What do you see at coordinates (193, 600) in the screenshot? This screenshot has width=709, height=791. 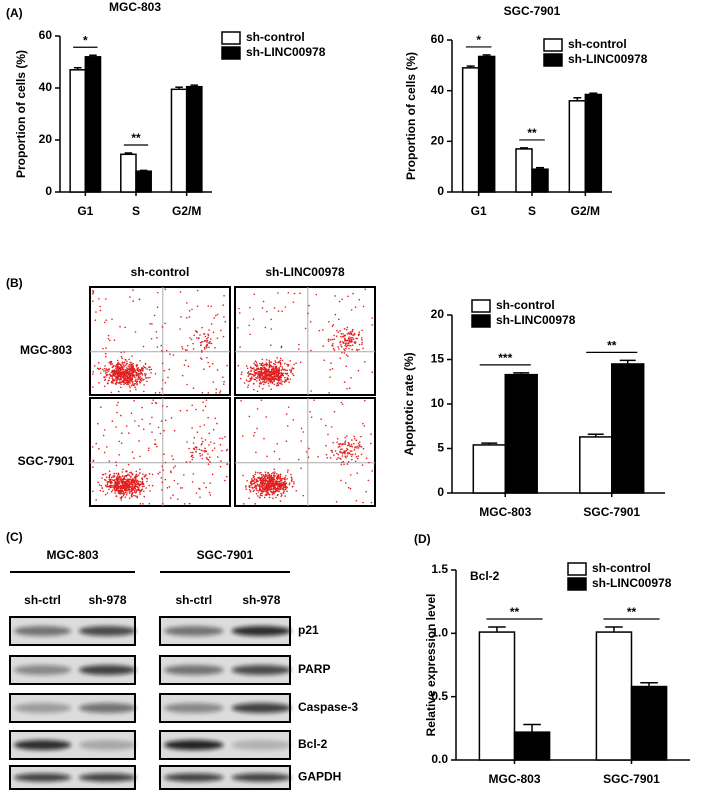 I see `lane-label: sh-ctrl` at bounding box center [193, 600].